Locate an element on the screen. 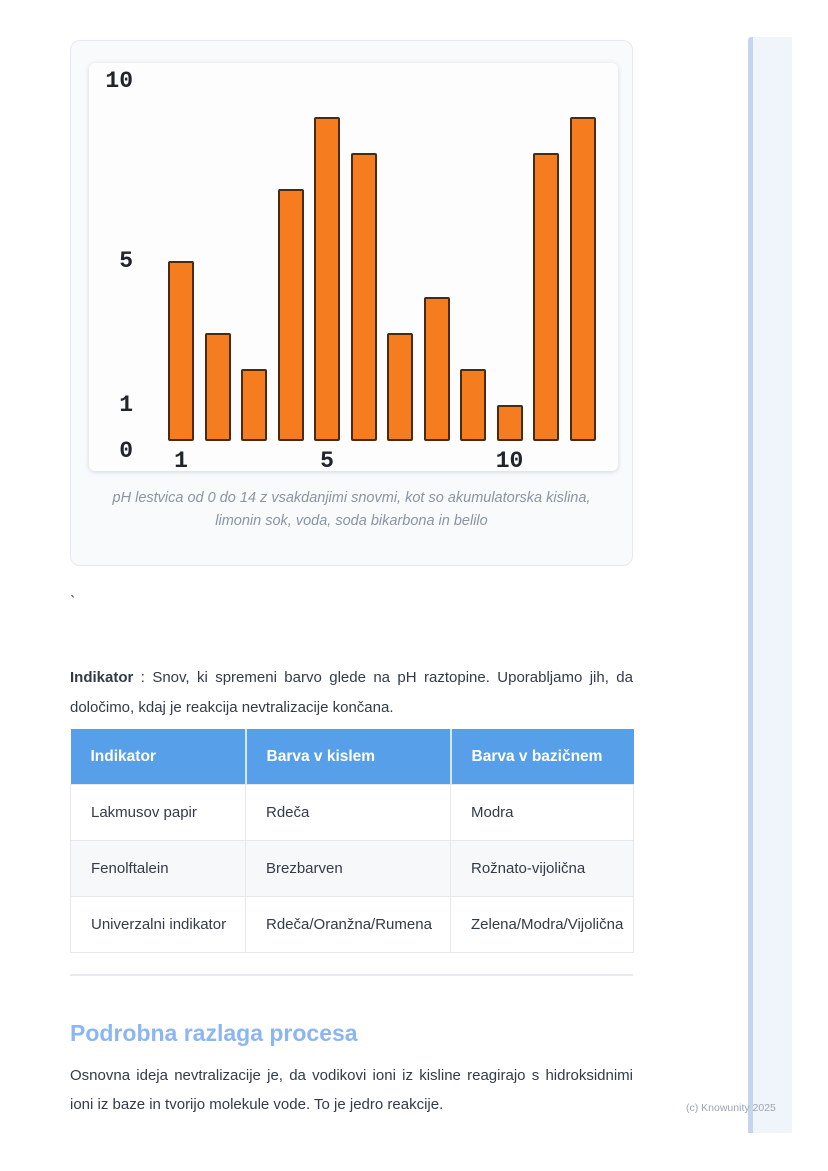  cell-acid-color: Brezbarven is located at coordinates (348, 868).